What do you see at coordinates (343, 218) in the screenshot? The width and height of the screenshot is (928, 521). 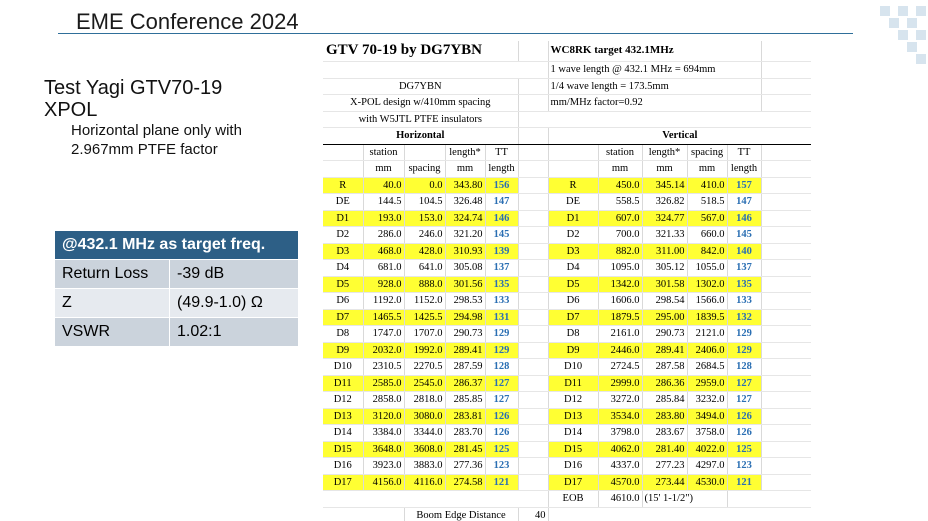 I see `h-element-name: D1` at bounding box center [343, 218].